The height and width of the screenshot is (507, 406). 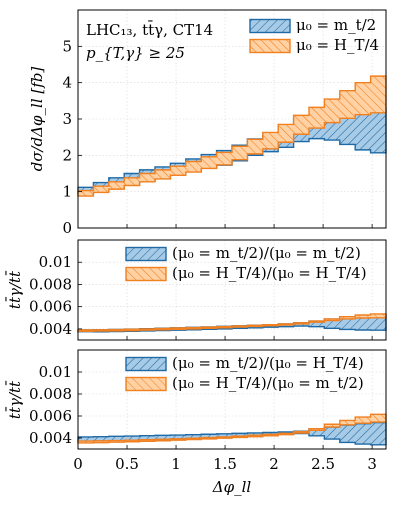 What do you see at coordinates (269, 273) in the screenshot?
I see `legend-label-orange: (μ₀ = H_T/4)/(μ₀ = H_T/4)` at bounding box center [269, 273].